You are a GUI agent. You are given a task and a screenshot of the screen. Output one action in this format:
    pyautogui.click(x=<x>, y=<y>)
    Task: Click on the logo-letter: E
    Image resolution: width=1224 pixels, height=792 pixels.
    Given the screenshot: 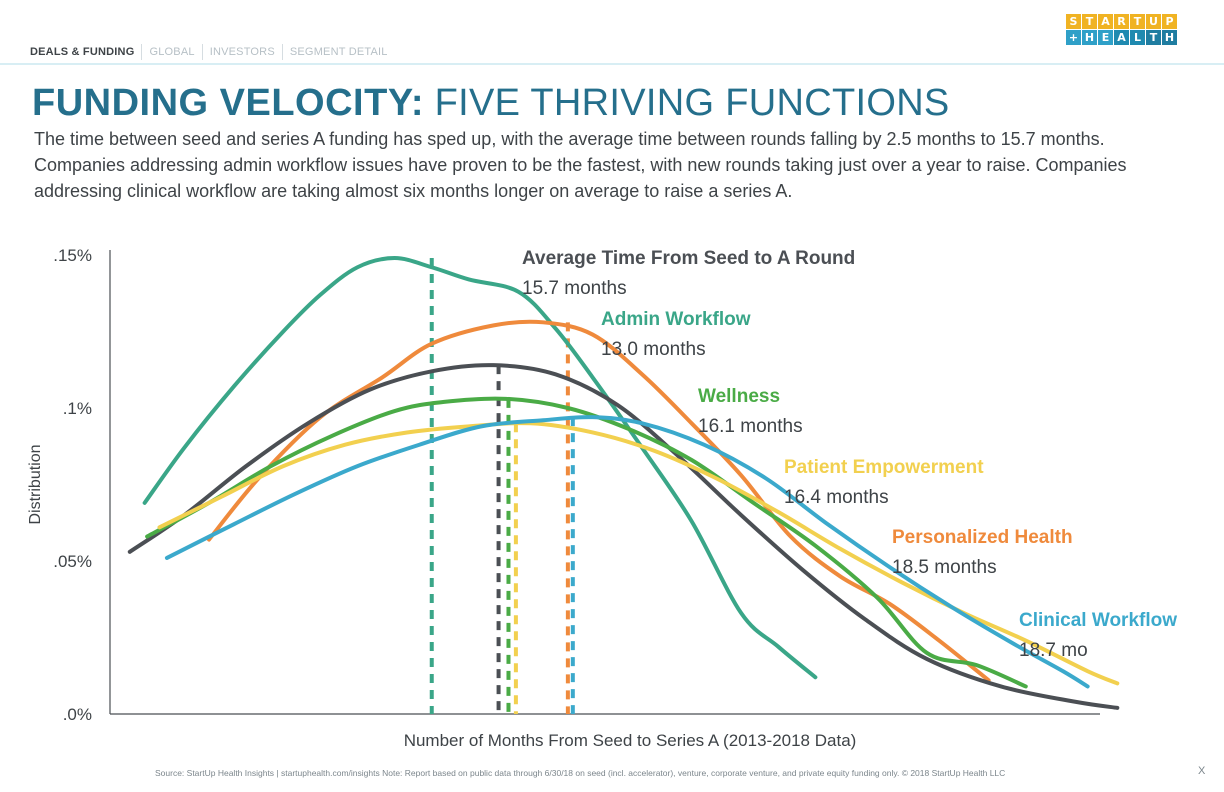 What is the action you would take?
    pyautogui.click(x=1105, y=37)
    